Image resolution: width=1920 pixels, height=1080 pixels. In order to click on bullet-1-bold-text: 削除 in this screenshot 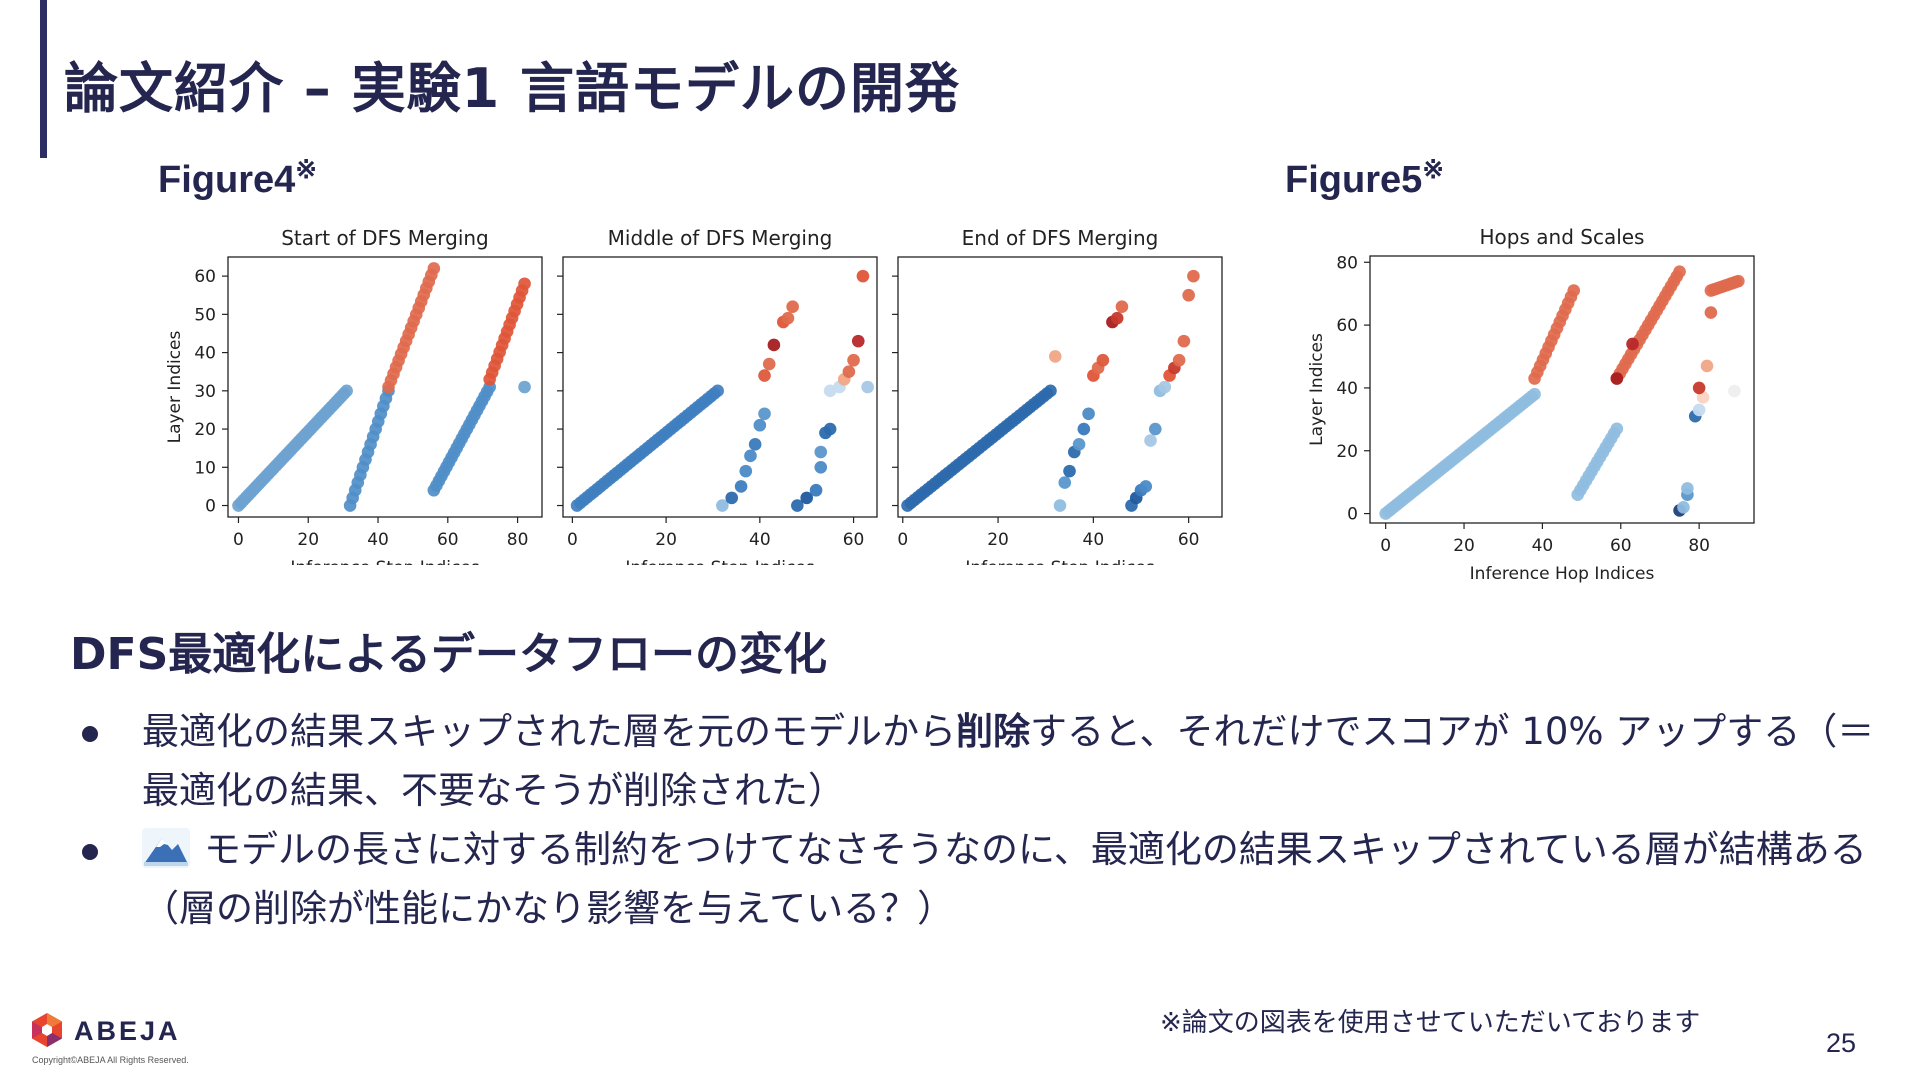, I will do `click(993, 731)`.